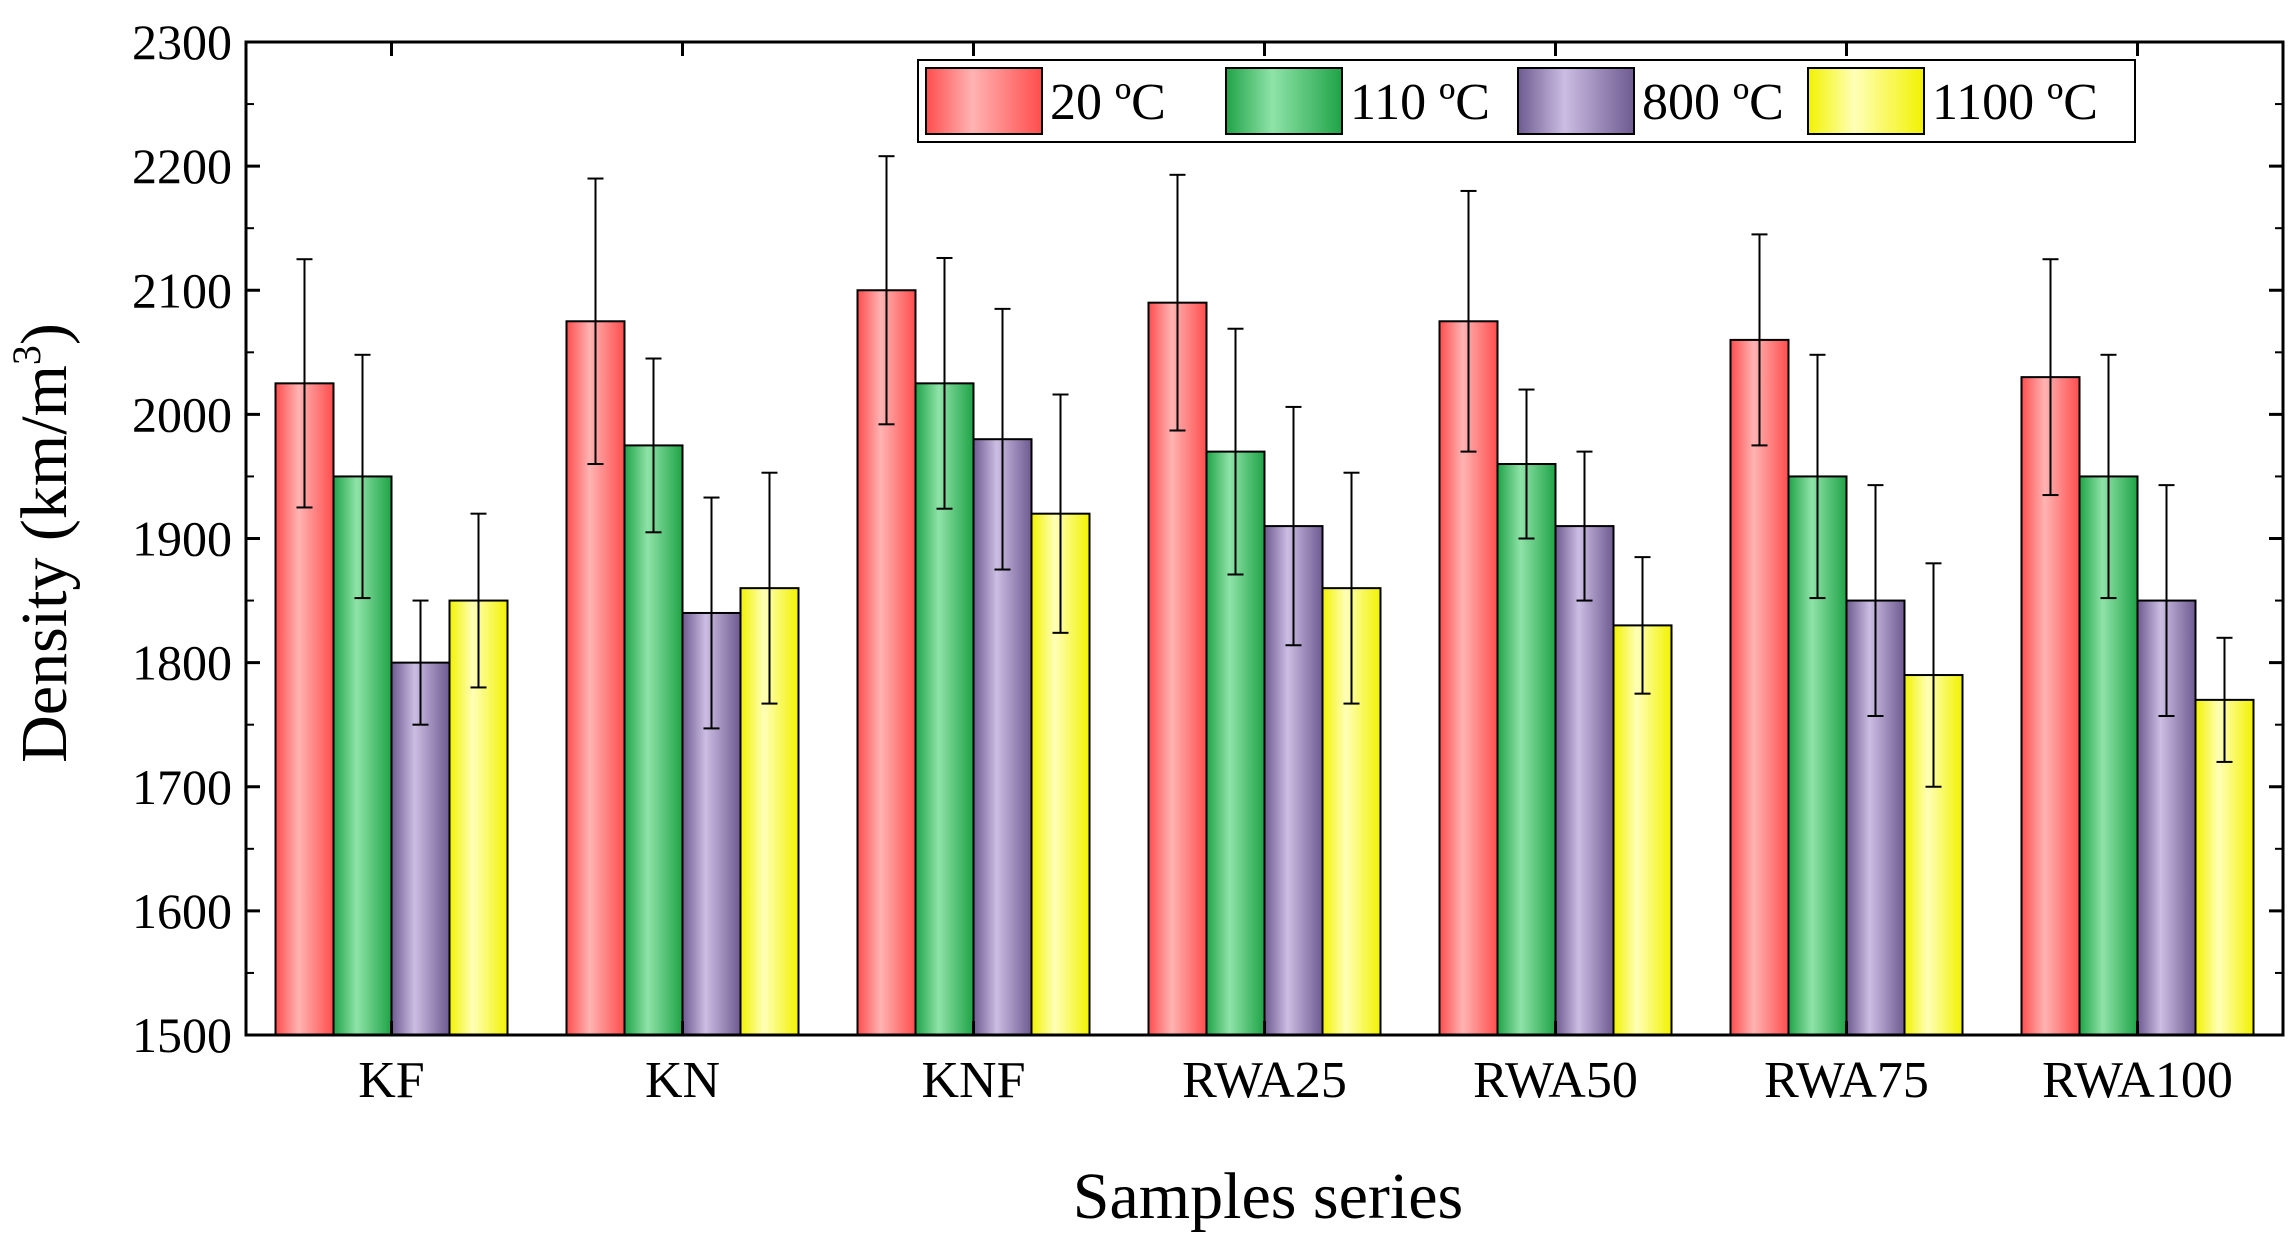 This screenshot has height=1251, width=2293. I want to click on y-tick-label: 2100, so click(182, 290).